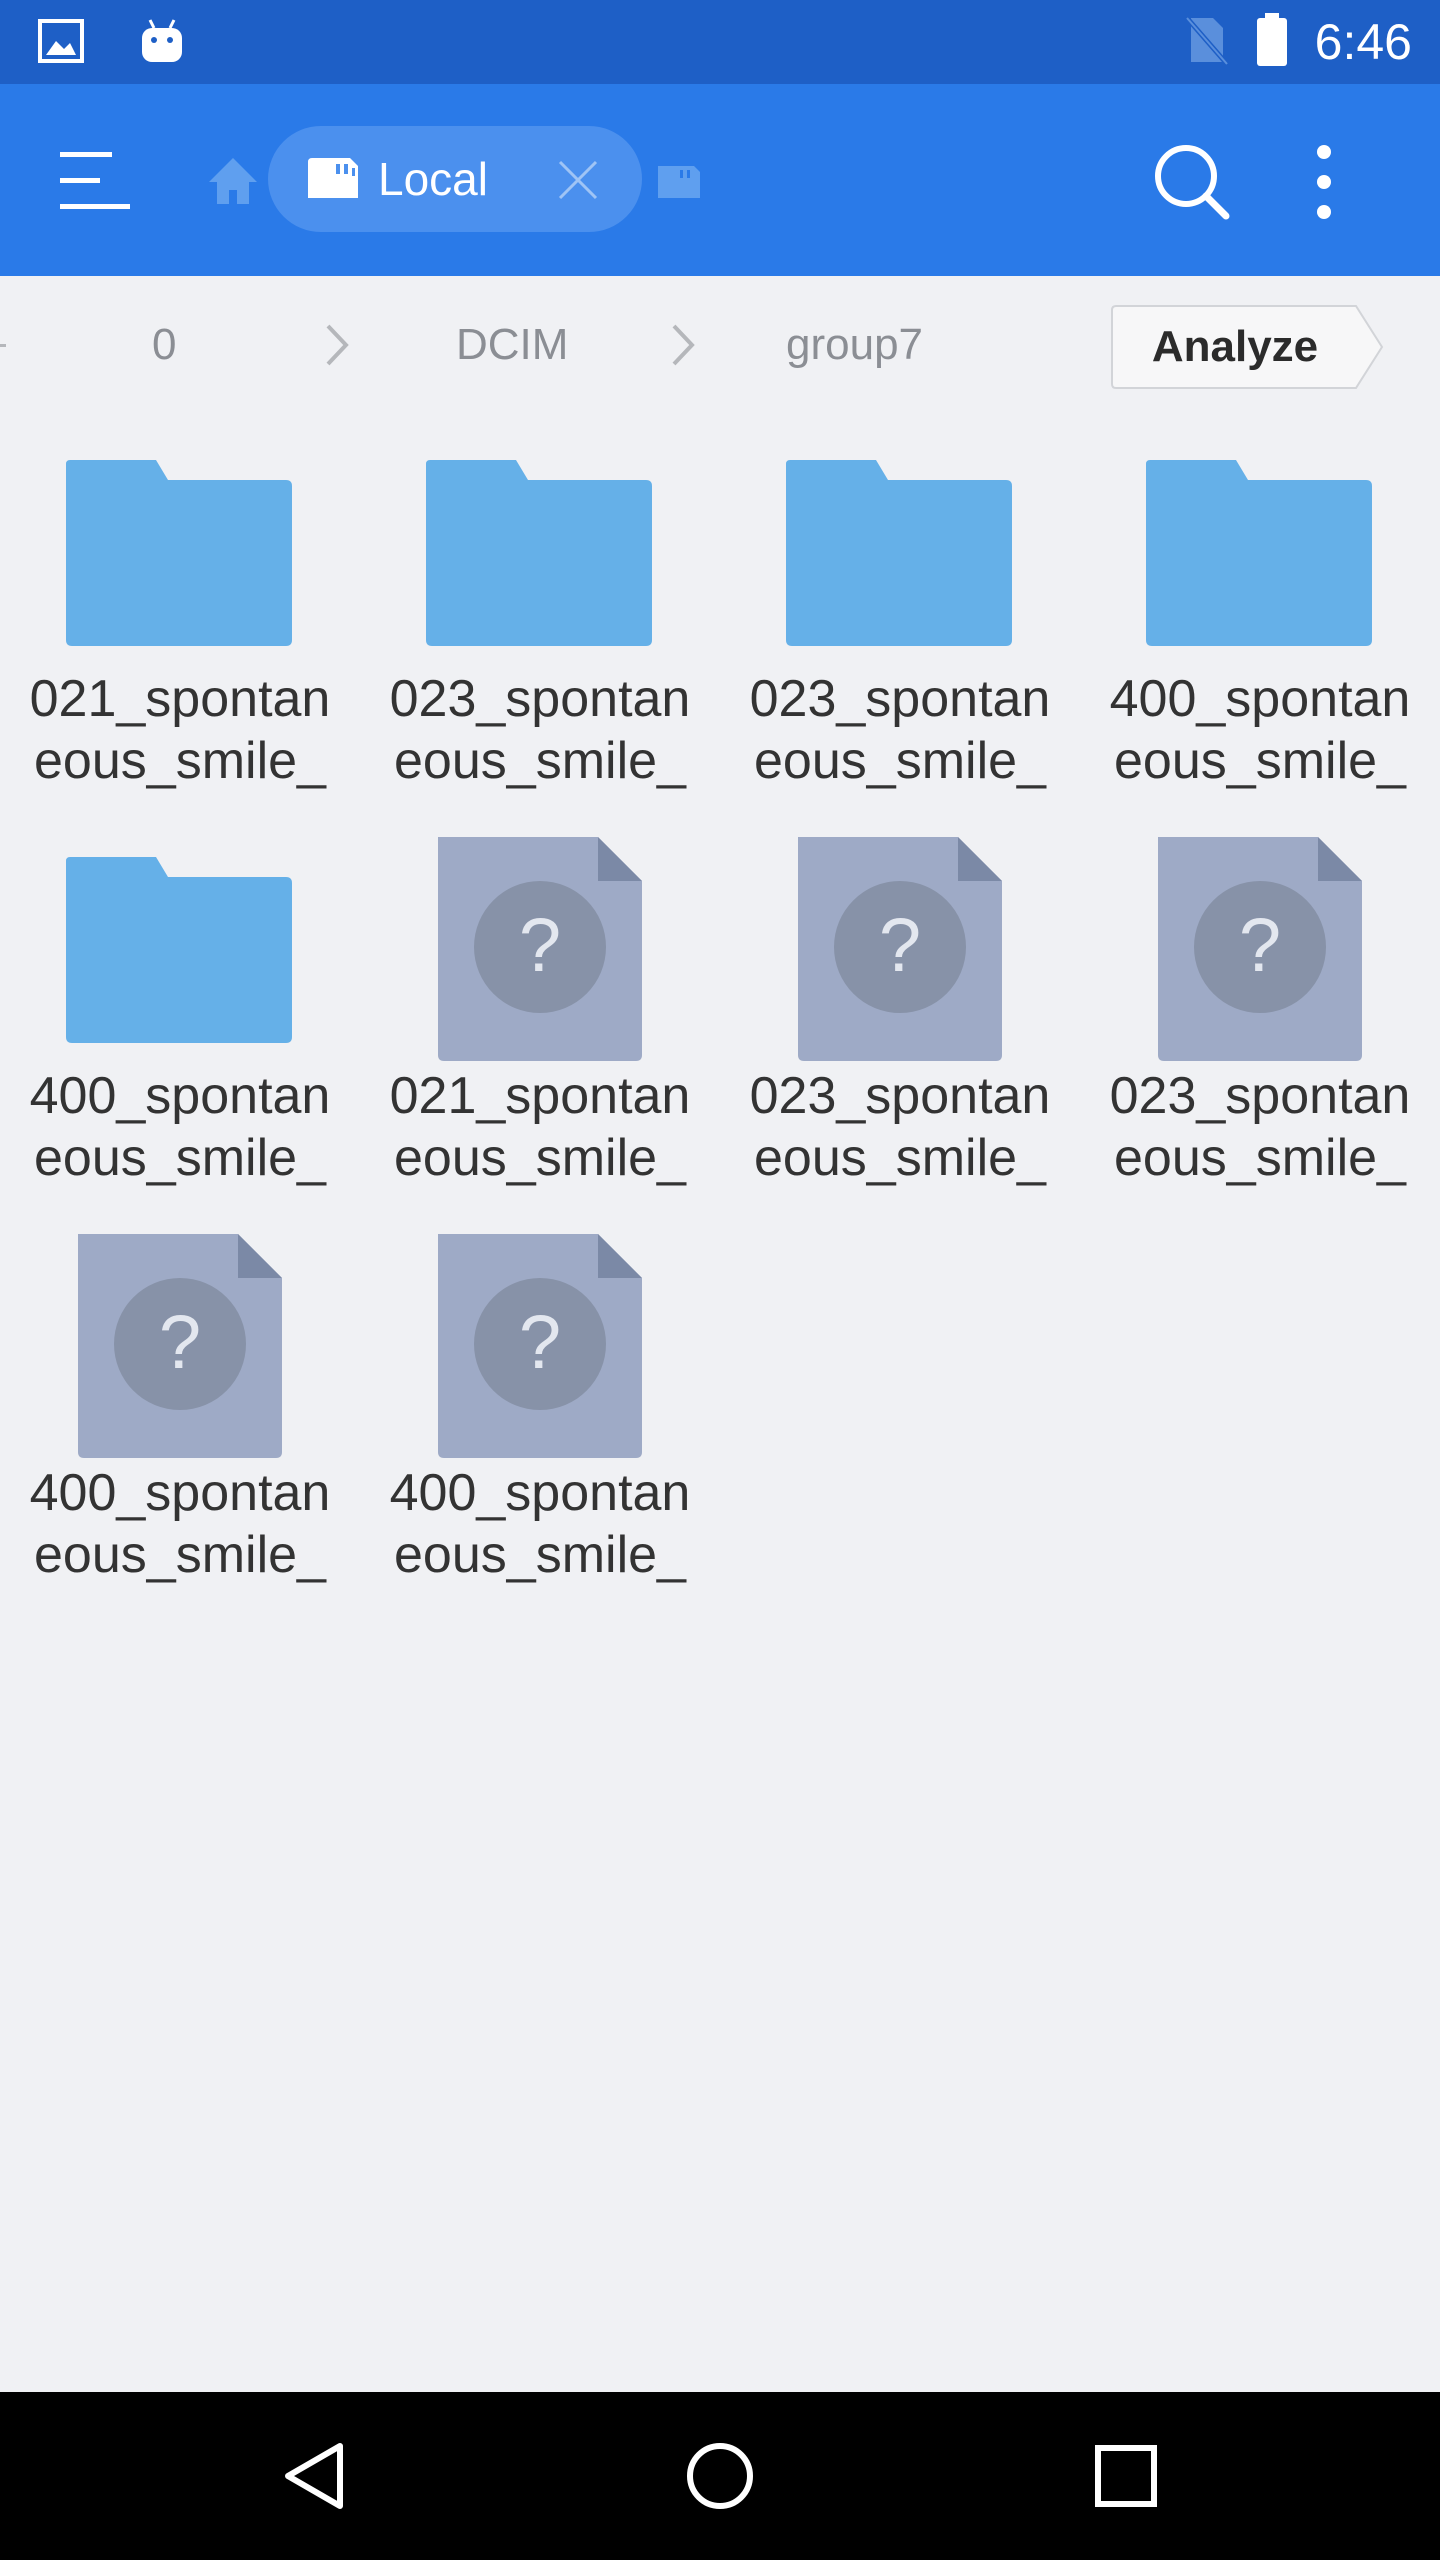 The width and height of the screenshot is (1440, 2560). I want to click on analyze-button: Analyze, so click(1248, 347).